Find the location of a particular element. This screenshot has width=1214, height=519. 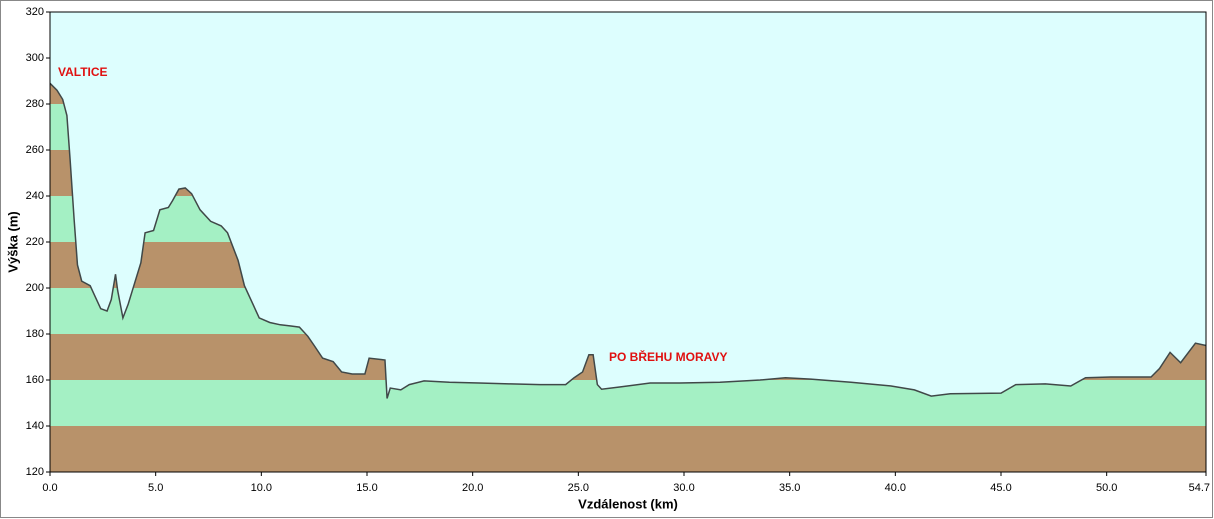

y-tick-label: 240 is located at coordinates (35, 196).